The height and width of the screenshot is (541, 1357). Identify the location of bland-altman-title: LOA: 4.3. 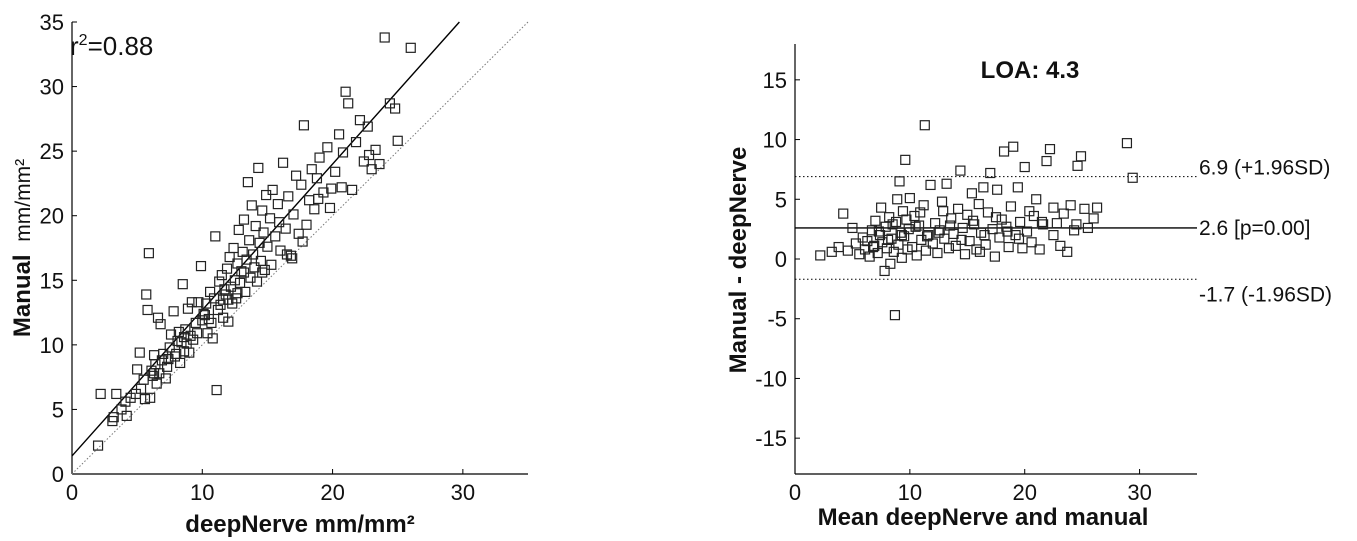
(1030, 70).